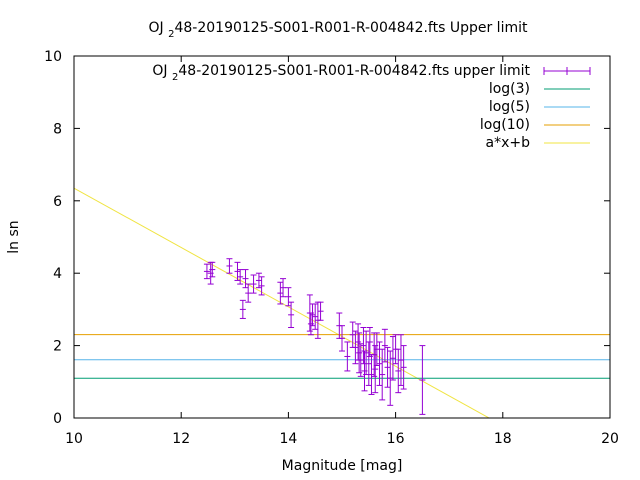 Image resolution: width=640 pixels, height=480 pixels. What do you see at coordinates (503, 439) in the screenshot?
I see `x-tick-label: 18` at bounding box center [503, 439].